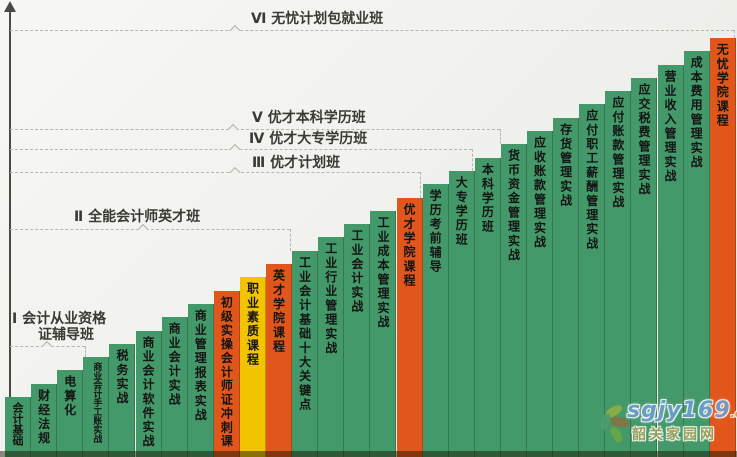 This screenshot has width=737, height=457. What do you see at coordinates (10, 234) in the screenshot?
I see `y-axis-line` at bounding box center [10, 234].